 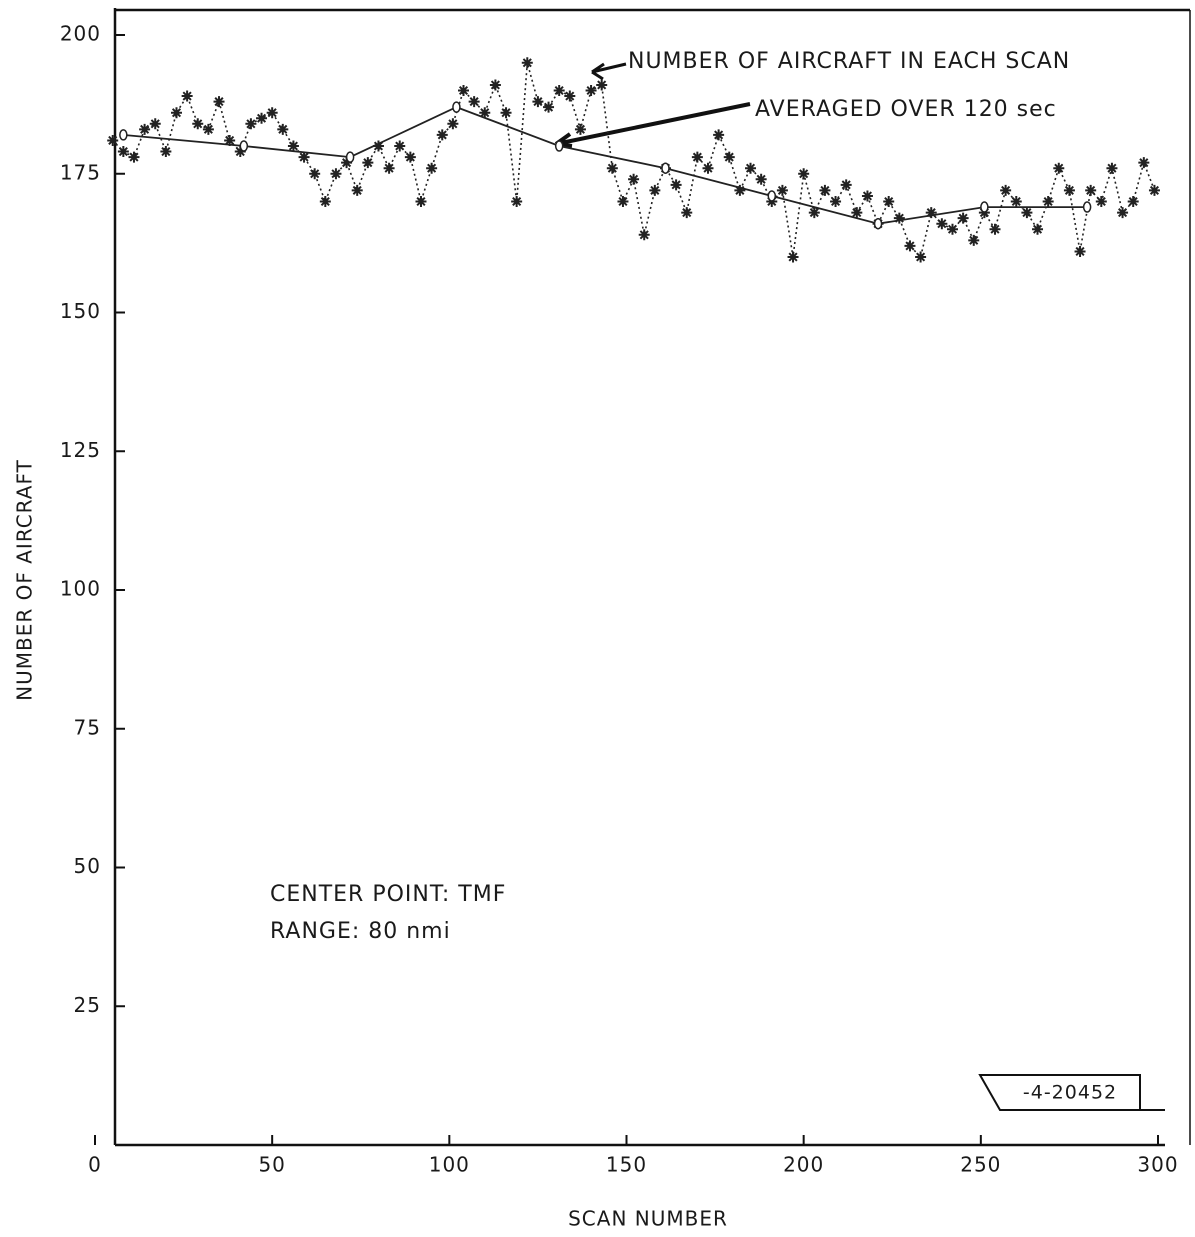 I want to click on annotation: RANGE: 80 nmi, so click(x=360, y=931).